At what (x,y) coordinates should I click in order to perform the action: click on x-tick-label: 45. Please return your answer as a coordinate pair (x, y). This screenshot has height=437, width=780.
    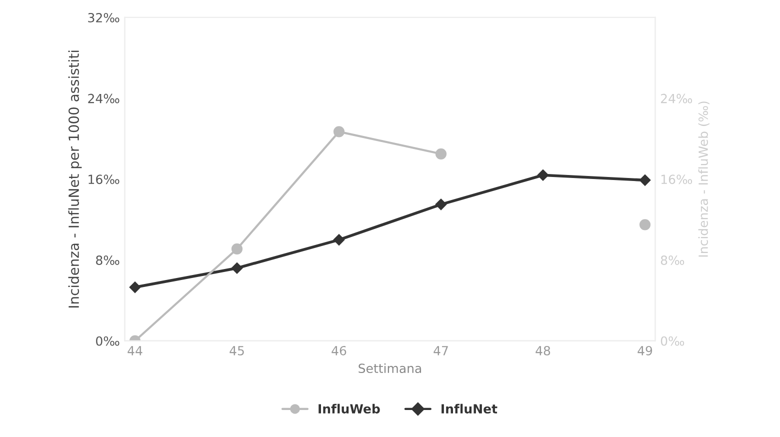
    Looking at the image, I should click on (237, 351).